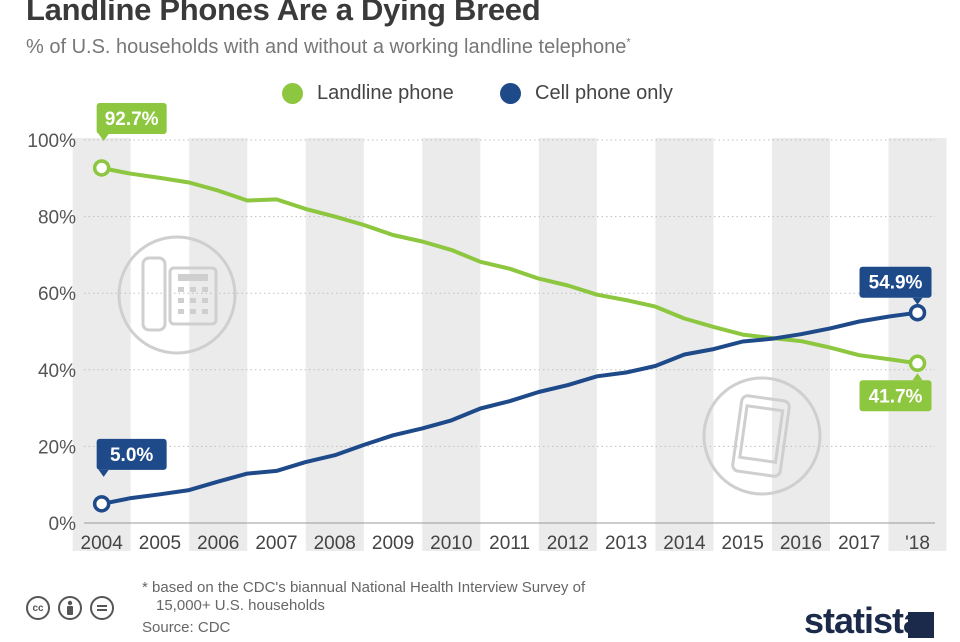  Describe the element at coordinates (63, 524) in the screenshot. I see `y-tick-label: 0%` at that location.